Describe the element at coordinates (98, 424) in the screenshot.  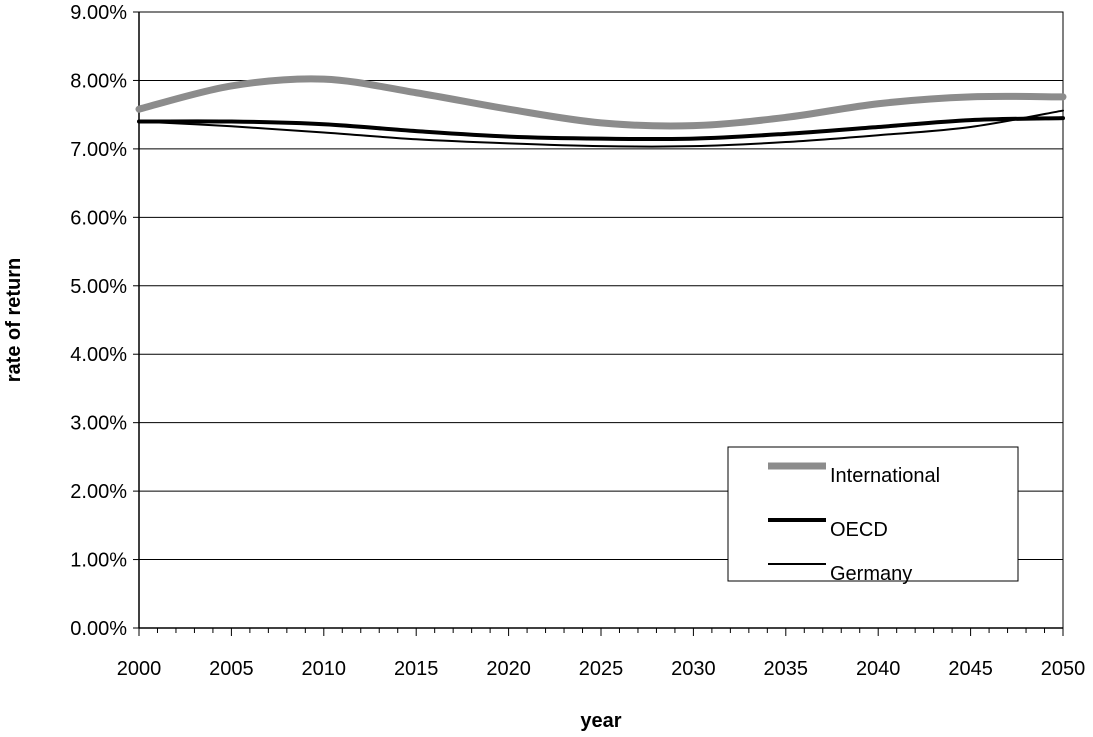
I see `y-tick-label-3: 3.00%` at that location.